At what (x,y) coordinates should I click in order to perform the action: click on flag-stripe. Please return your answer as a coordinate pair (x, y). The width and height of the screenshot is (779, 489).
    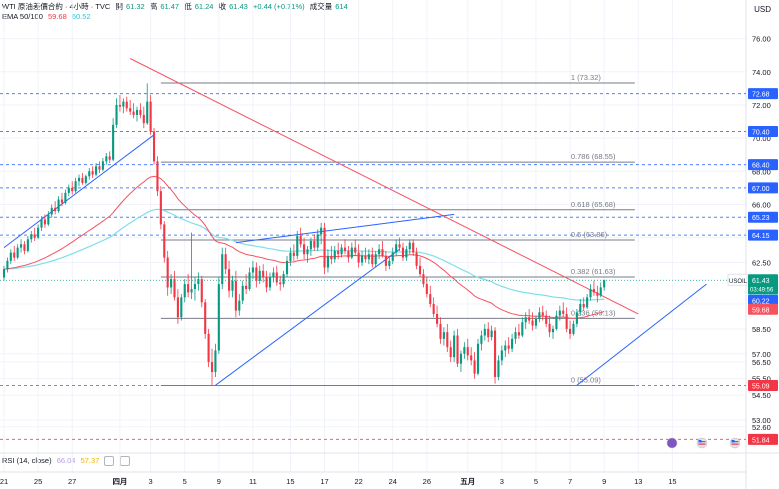
    Looking at the image, I should click on (735, 442).